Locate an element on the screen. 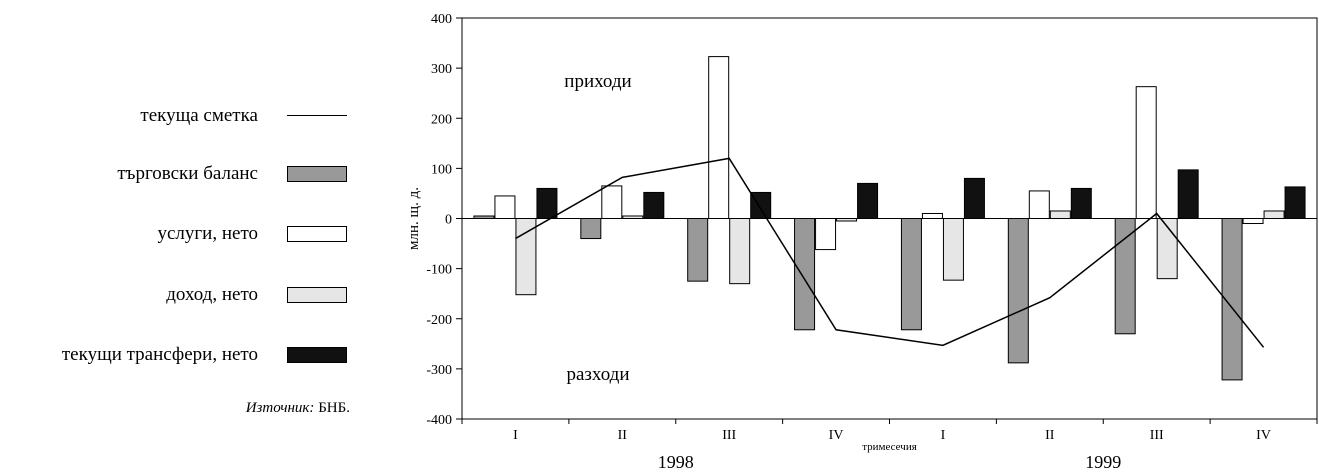  legend-item-current-account: текуща сметка is located at coordinates (175, 116).